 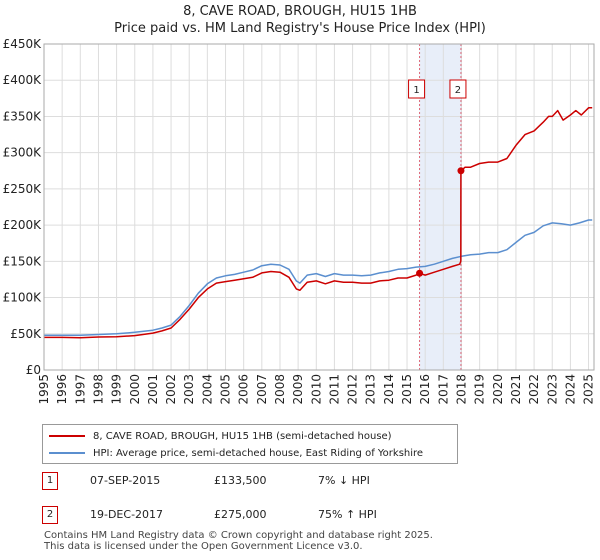 What do you see at coordinates (171, 389) in the screenshot?
I see `x-tick-label: 2002` at bounding box center [171, 389].